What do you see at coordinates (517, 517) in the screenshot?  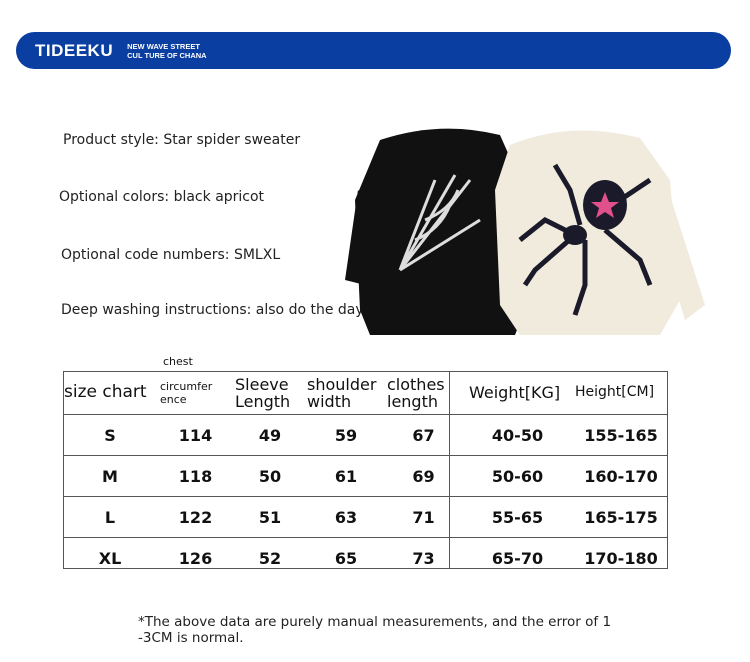 I see `cell: 55-65` at bounding box center [517, 517].